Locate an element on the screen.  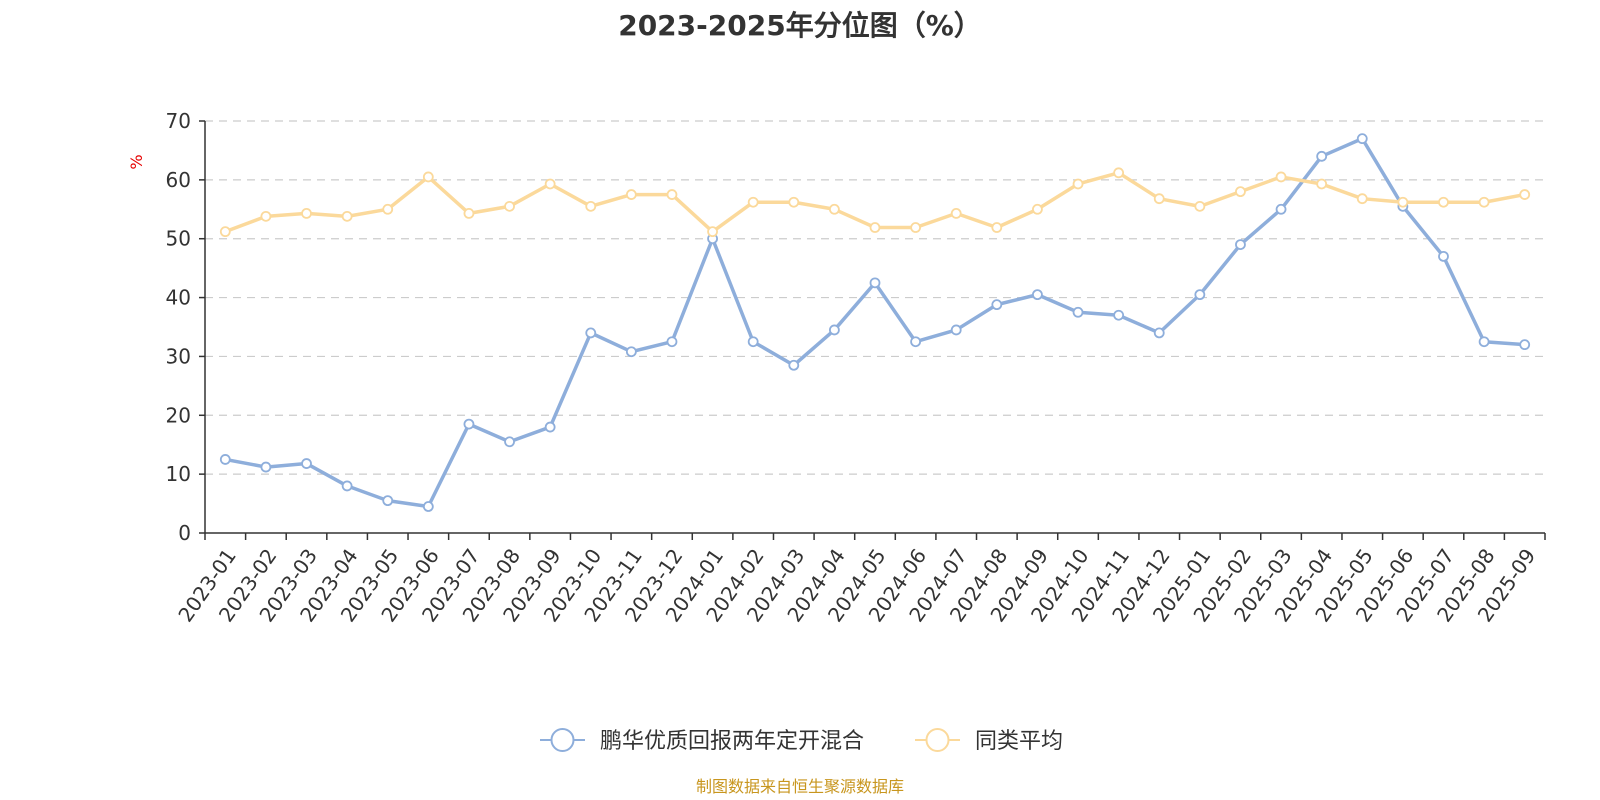
legend-label: 鹏华优质回报两年定开混合 is located at coordinates (732, 741).